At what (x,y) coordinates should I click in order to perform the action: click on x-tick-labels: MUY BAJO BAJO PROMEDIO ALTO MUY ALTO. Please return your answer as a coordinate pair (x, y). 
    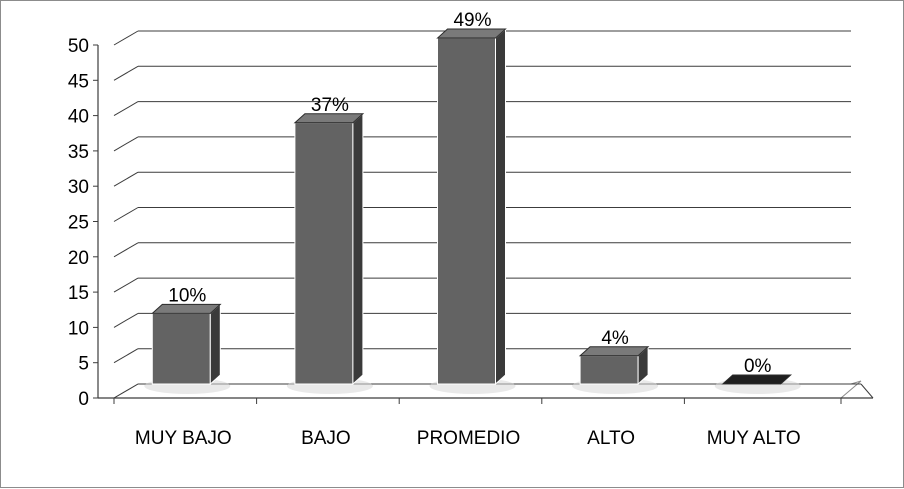
    Looking at the image, I should click on (468, 438).